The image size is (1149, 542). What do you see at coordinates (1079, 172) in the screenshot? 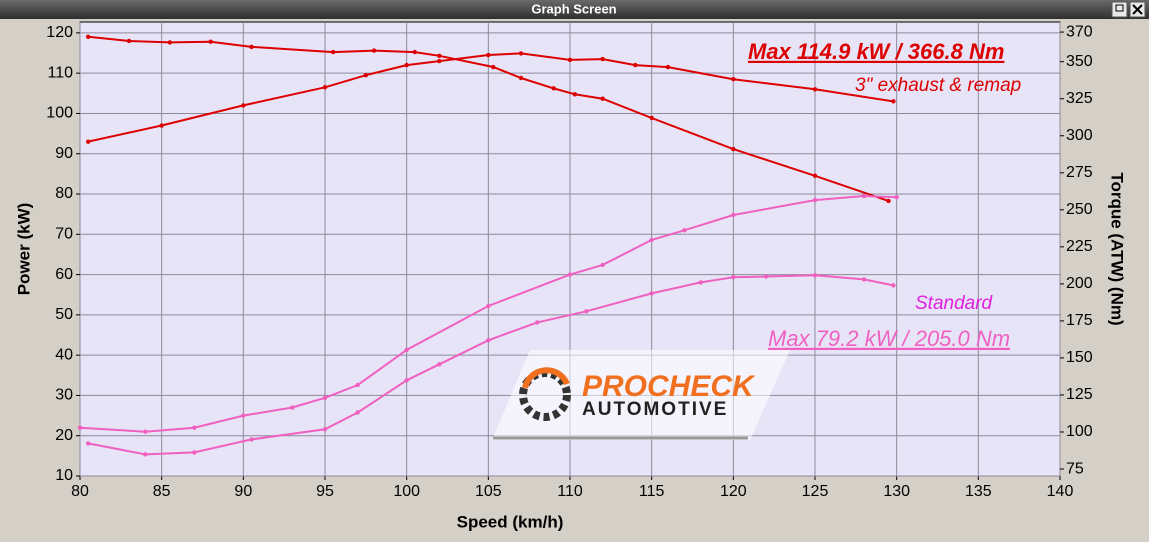
I see `y2-tick-label: 275` at bounding box center [1079, 172].